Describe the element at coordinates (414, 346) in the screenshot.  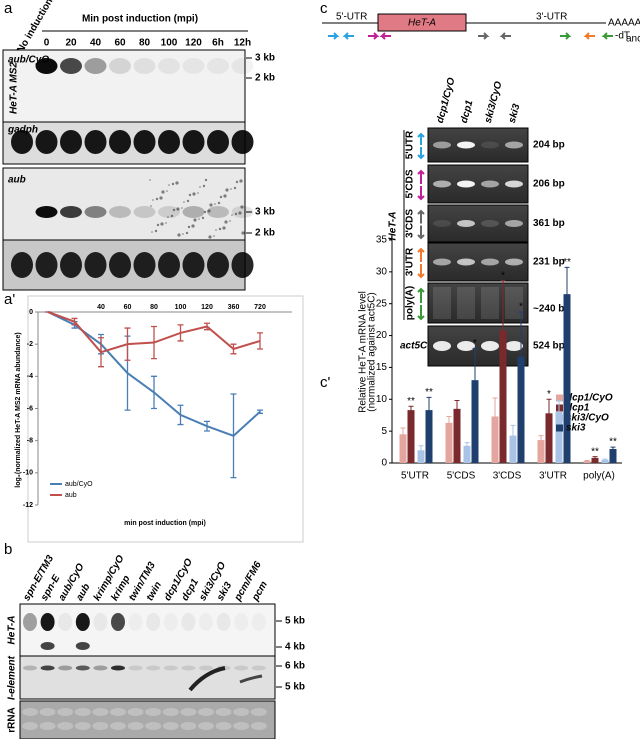
I see `control-label: act5C` at that location.